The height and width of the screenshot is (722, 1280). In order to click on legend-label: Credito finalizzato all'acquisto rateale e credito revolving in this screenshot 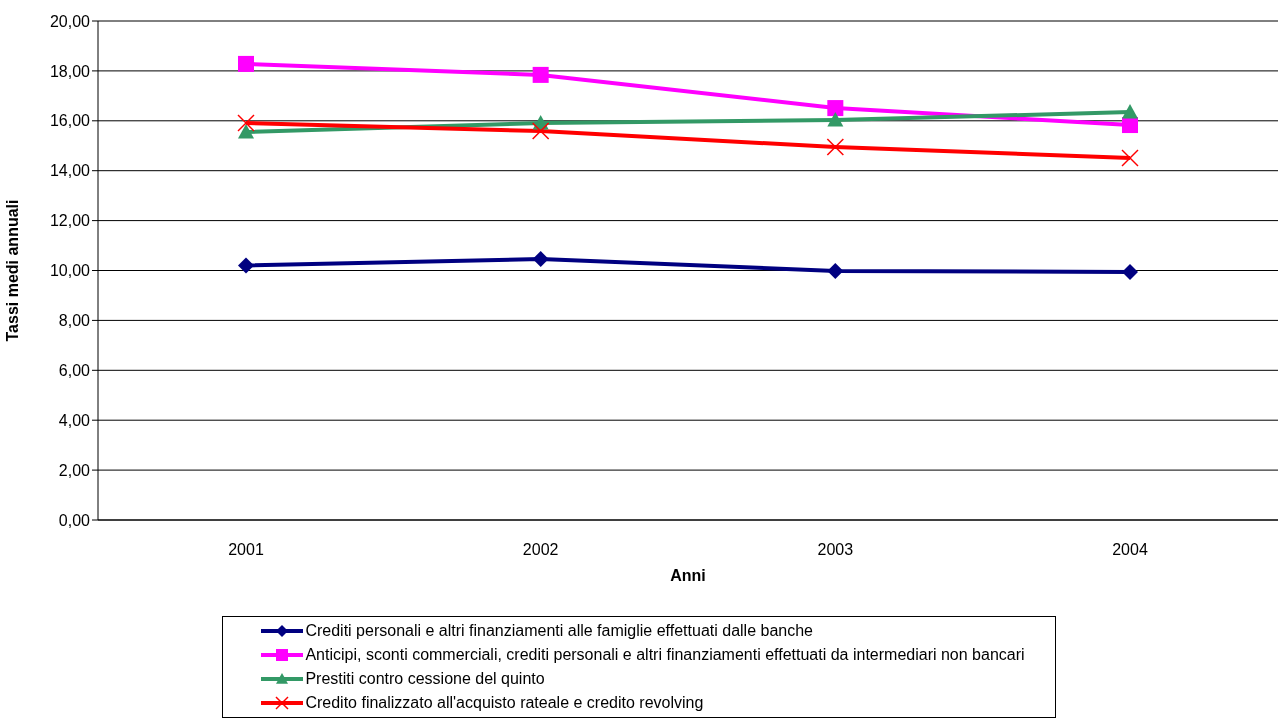, I will do `click(504, 703)`.